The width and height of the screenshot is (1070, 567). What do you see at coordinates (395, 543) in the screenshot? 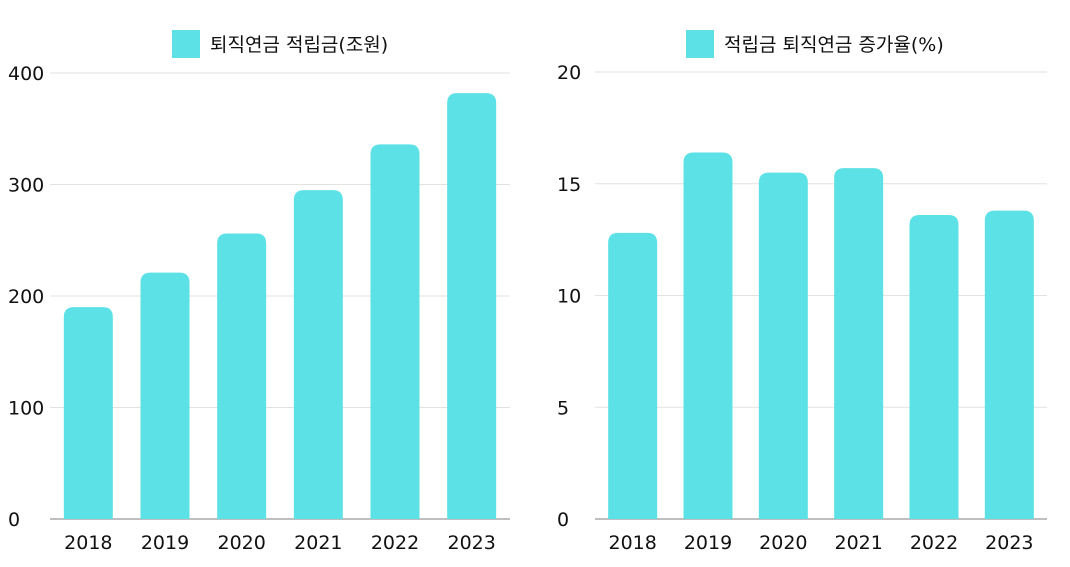
I see `reserve-x-tick-label: 2022` at bounding box center [395, 543].